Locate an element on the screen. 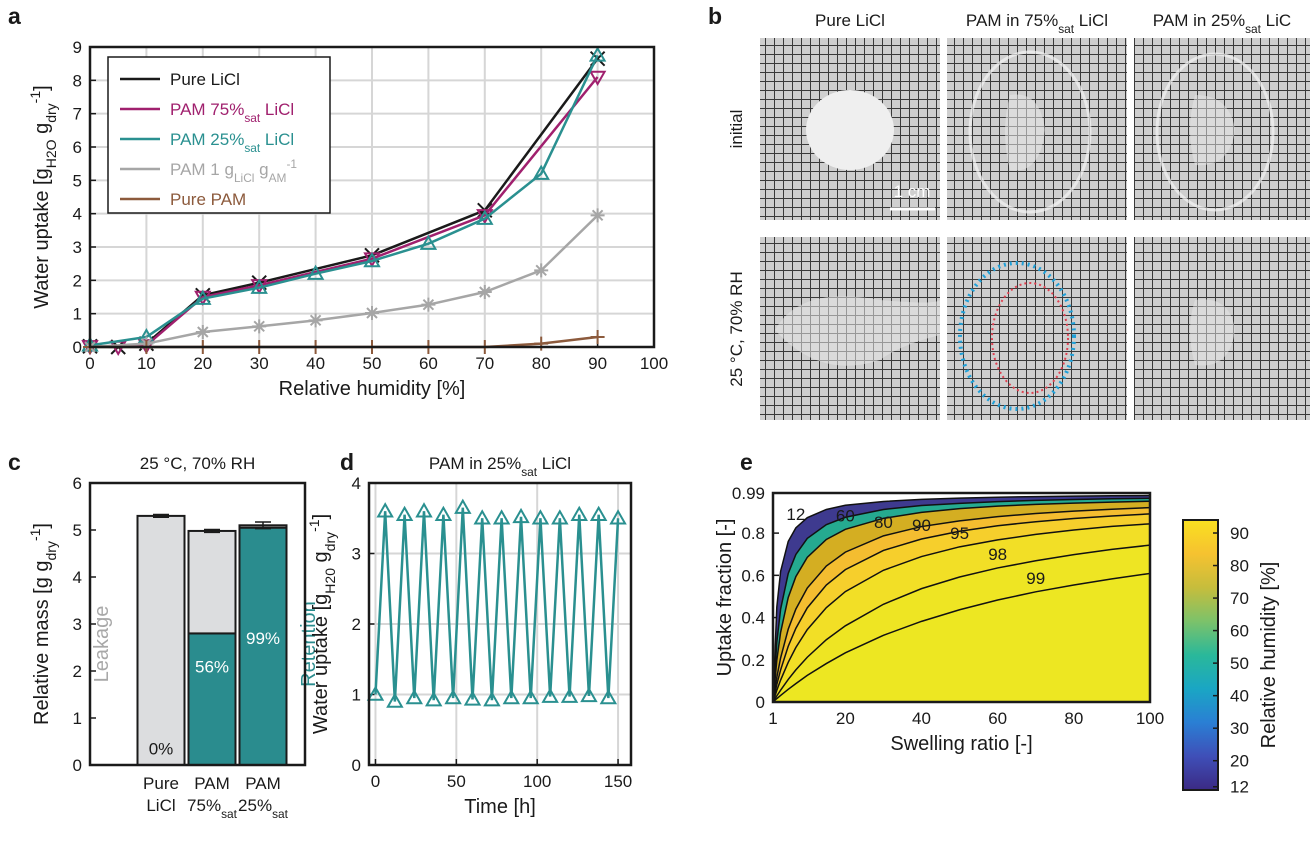 The image size is (1310, 851). contour-label: 99 is located at coordinates (1035, 578).